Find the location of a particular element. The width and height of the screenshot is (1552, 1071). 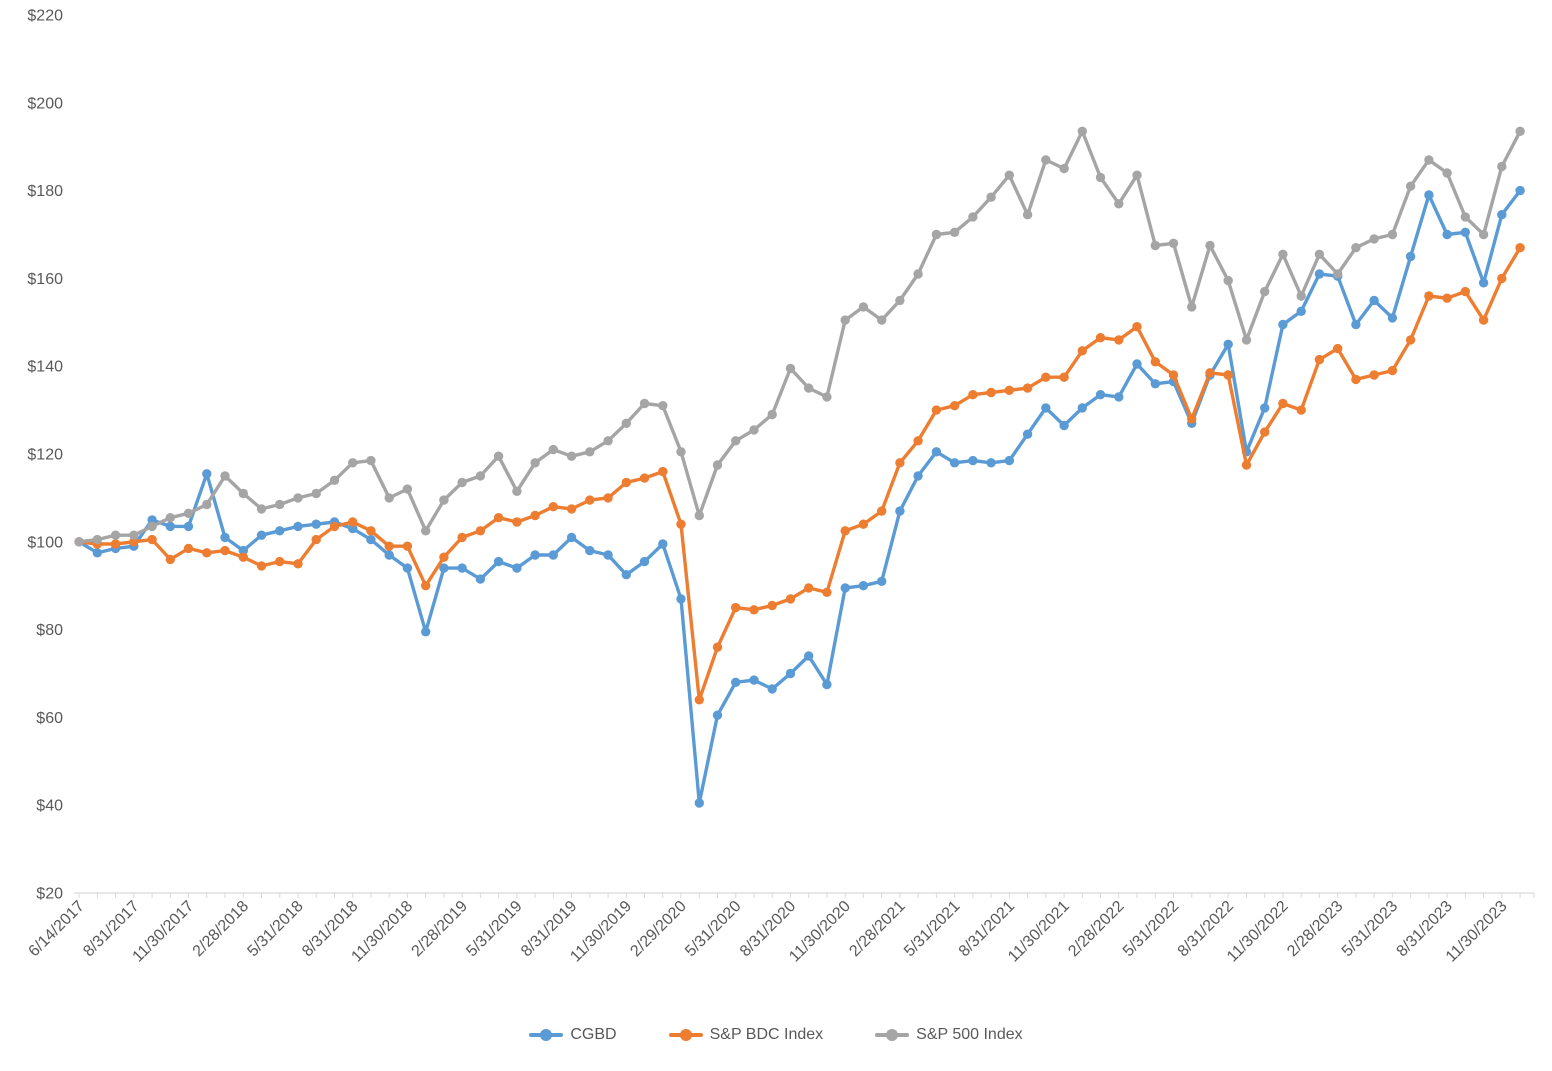

legend-label: S&P 500 Index is located at coordinates (969, 1034).